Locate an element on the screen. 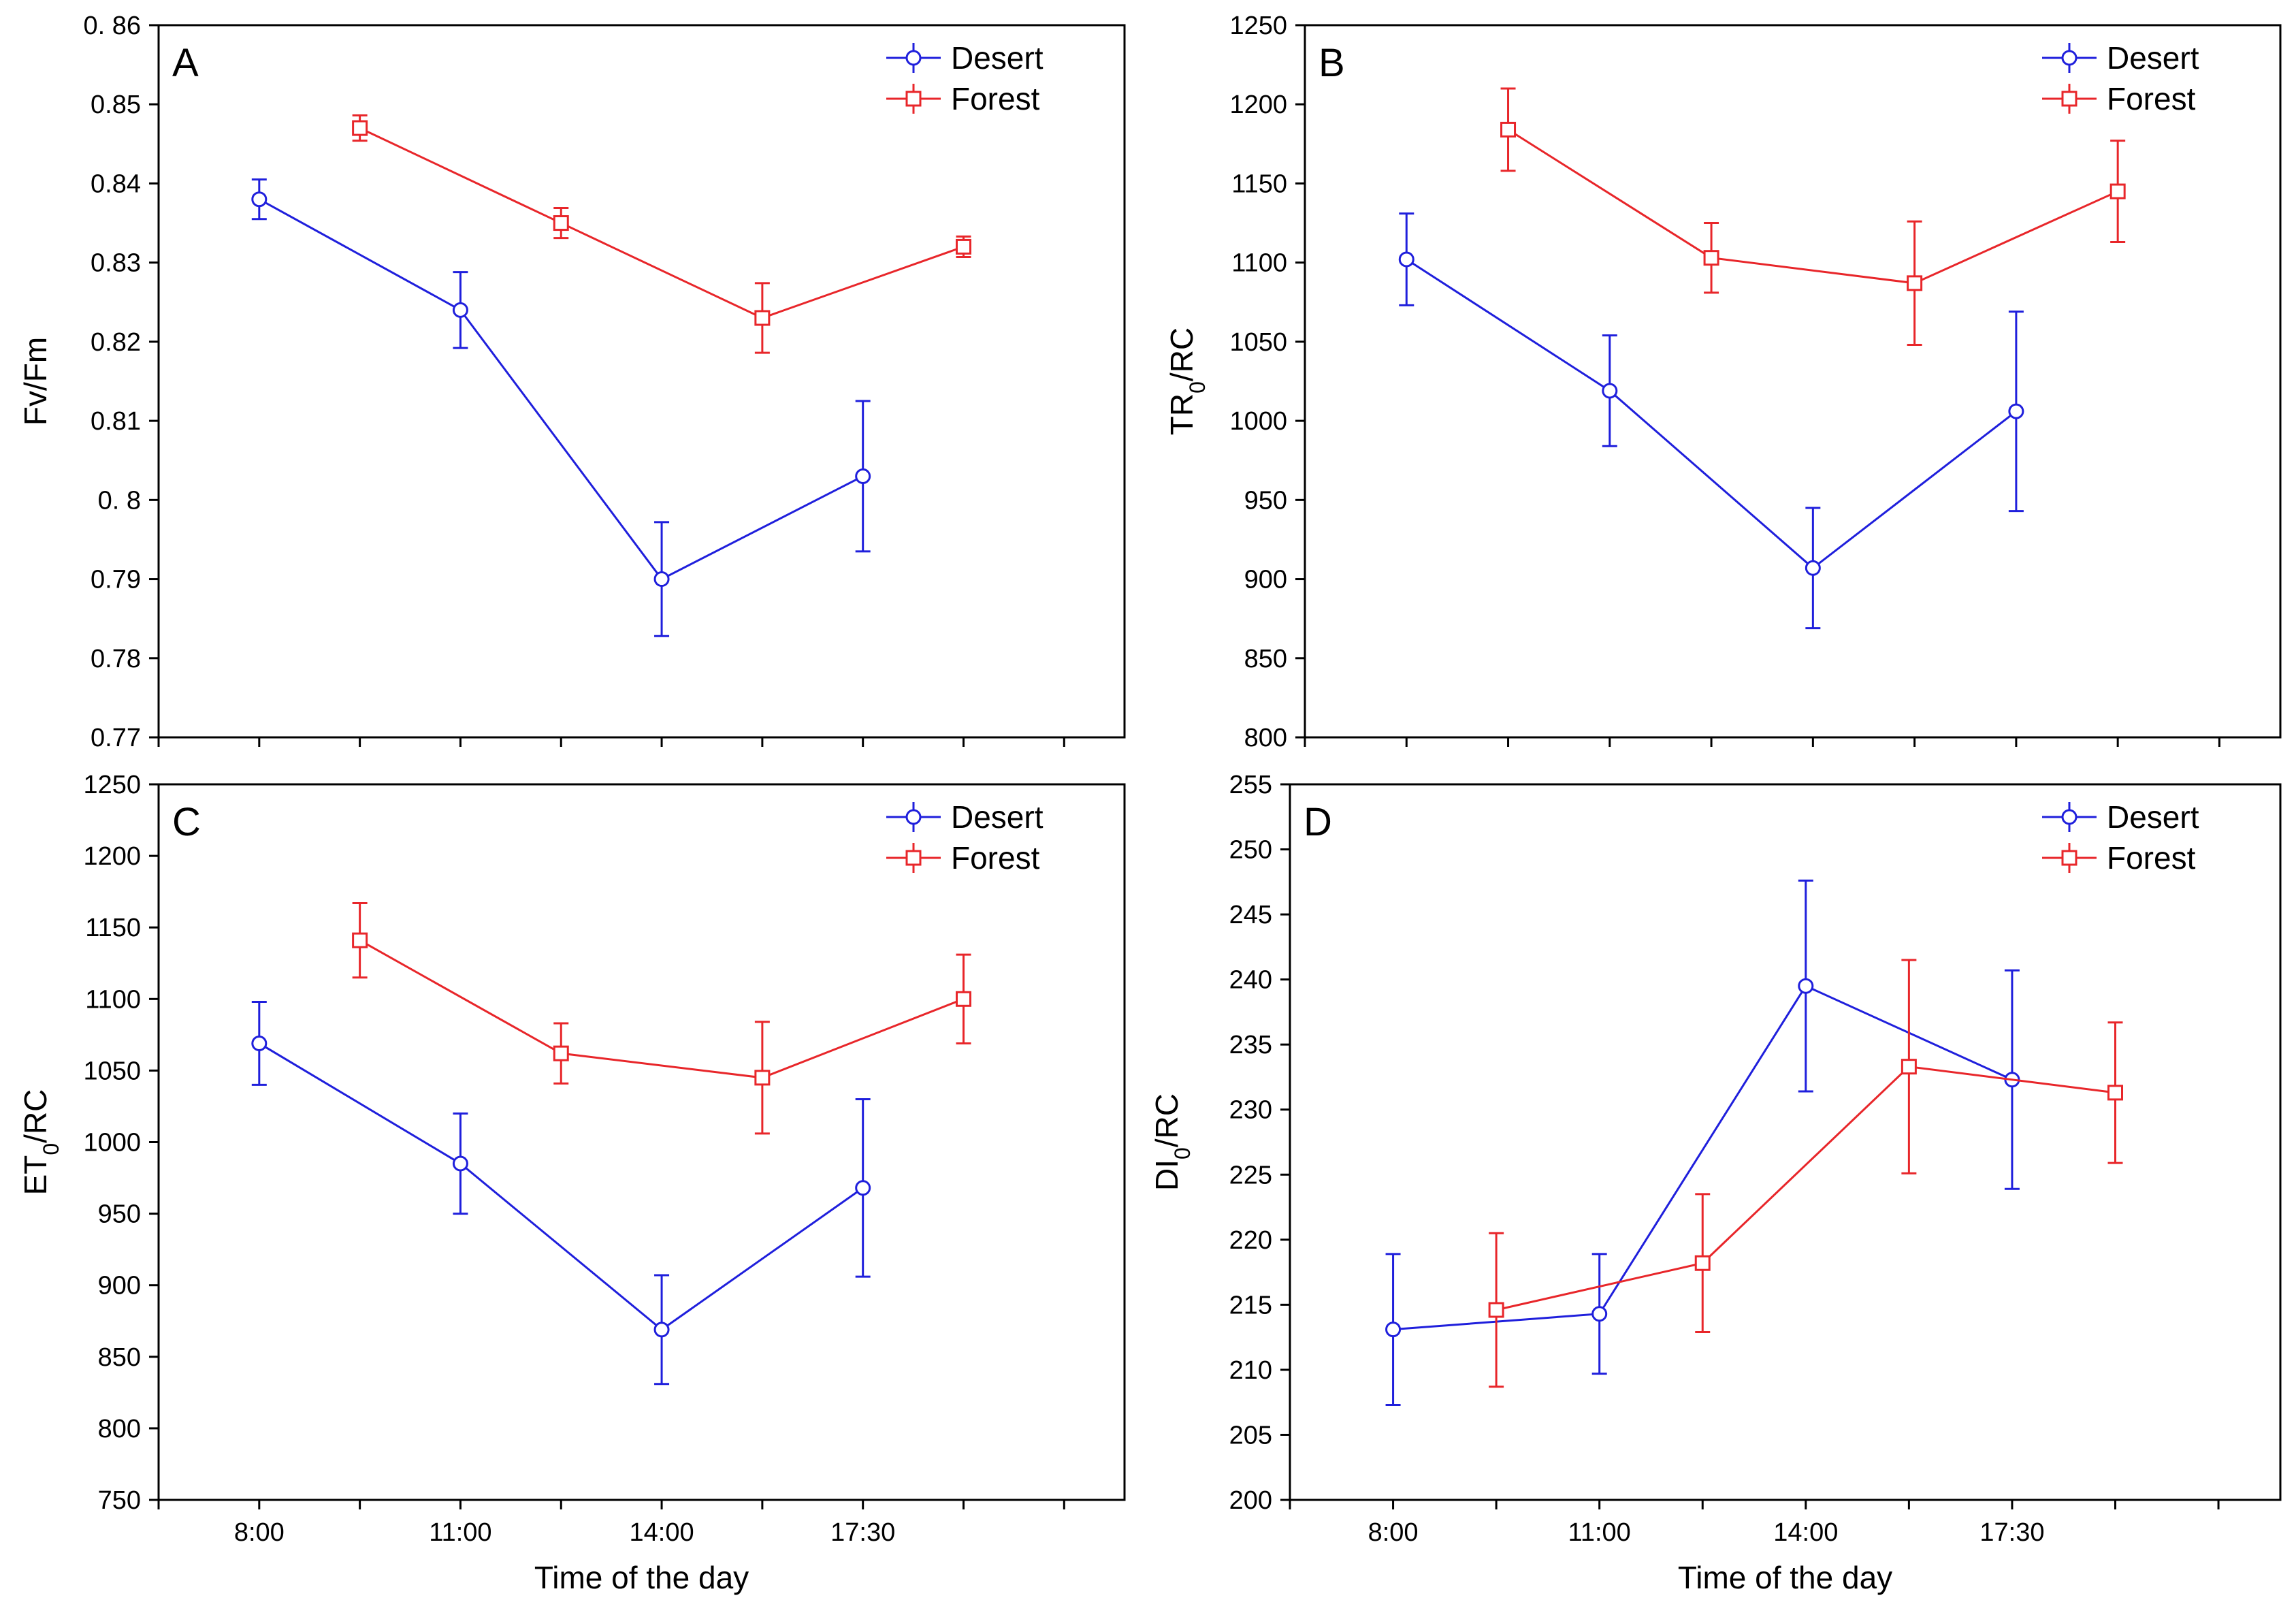 The image size is (2296, 1617). y-tick-label: 240 is located at coordinates (1250, 980).